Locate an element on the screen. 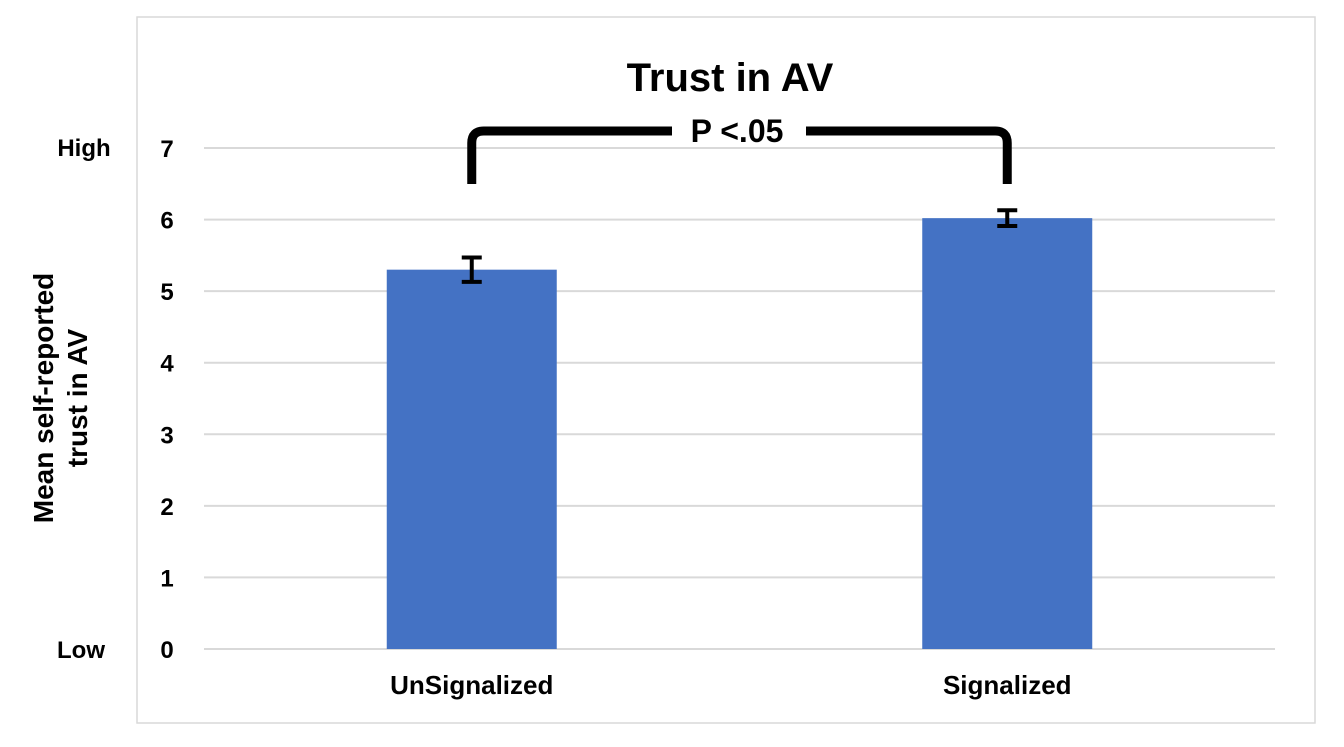 This screenshot has height=747, width=1344. category-label: UnSignalized is located at coordinates (471, 685).